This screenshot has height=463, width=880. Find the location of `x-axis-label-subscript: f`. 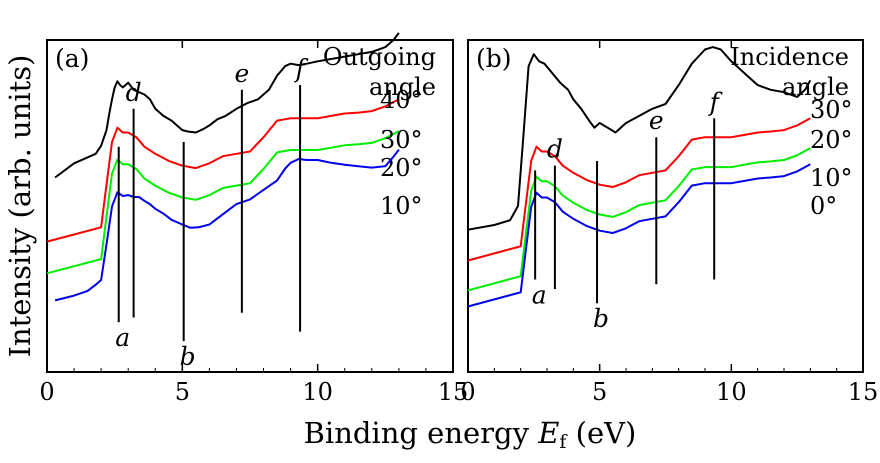

x-axis-label-subscript: f is located at coordinates (563, 442).